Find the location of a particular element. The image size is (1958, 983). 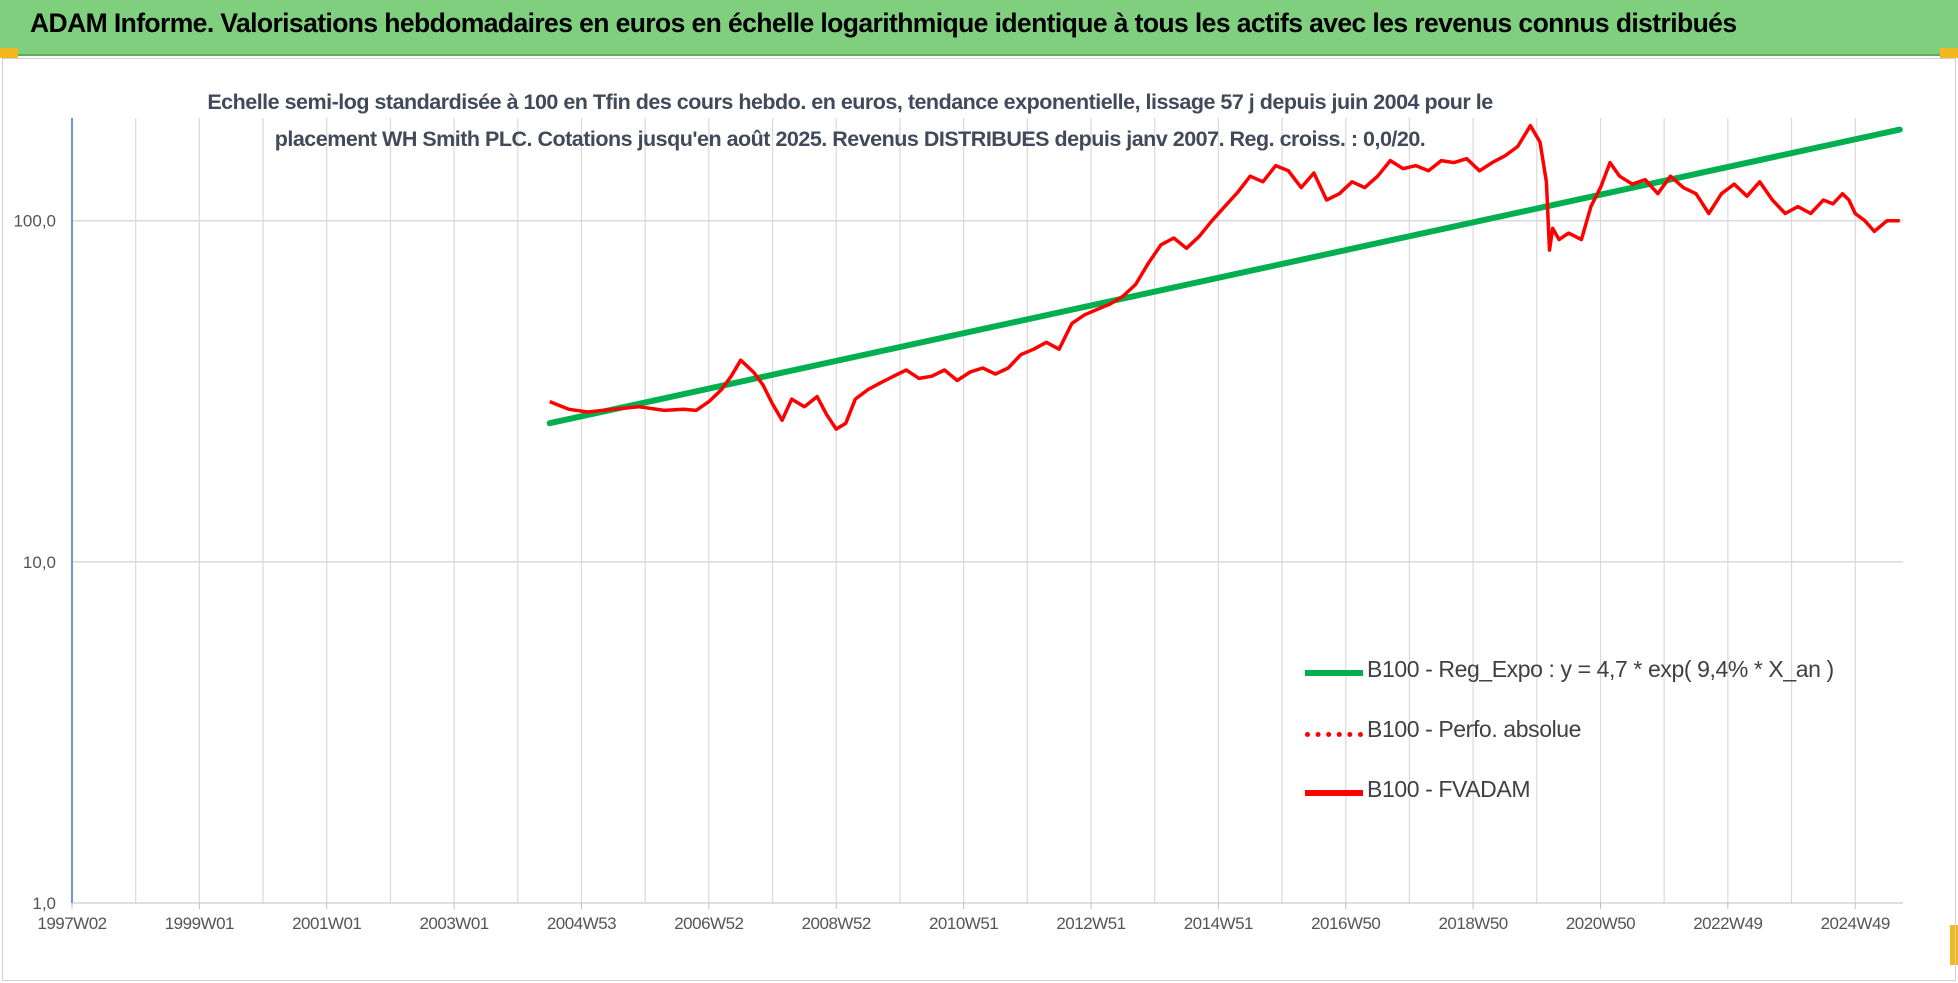

y-tick-label: 10,0 is located at coordinates (39, 562).